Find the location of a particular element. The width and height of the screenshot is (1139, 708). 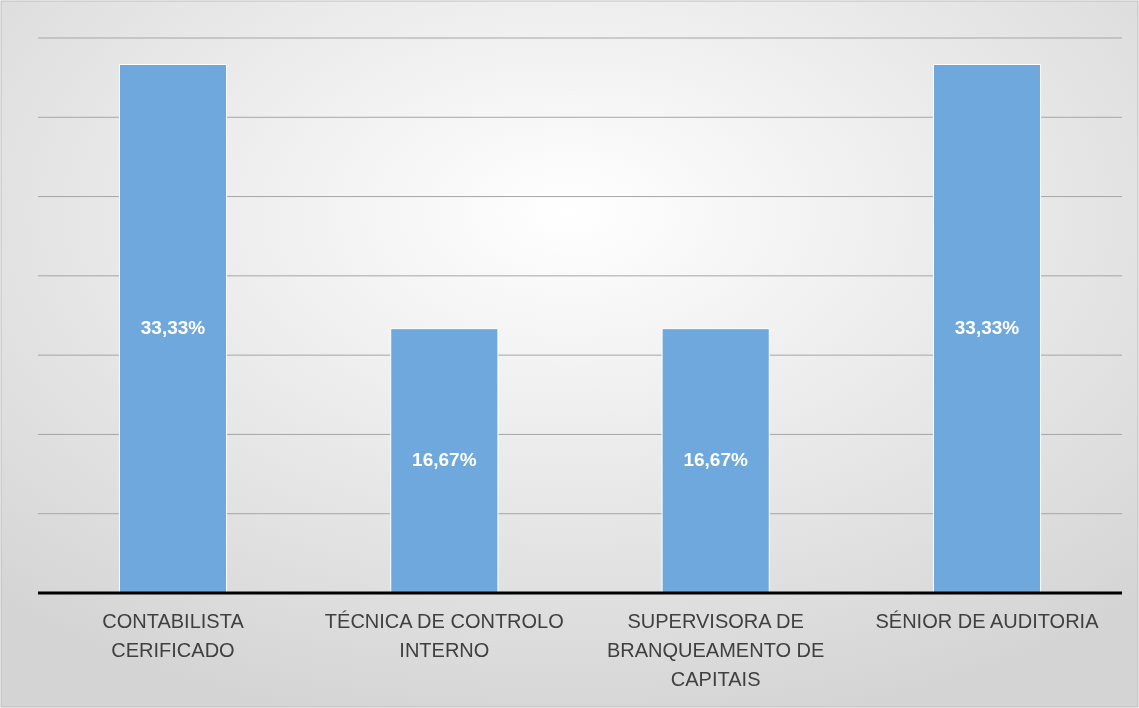

x-tick-label: SUPERVISORA DE BRANQUEAMENTO DE CAPITAIS is located at coordinates (715, 650).